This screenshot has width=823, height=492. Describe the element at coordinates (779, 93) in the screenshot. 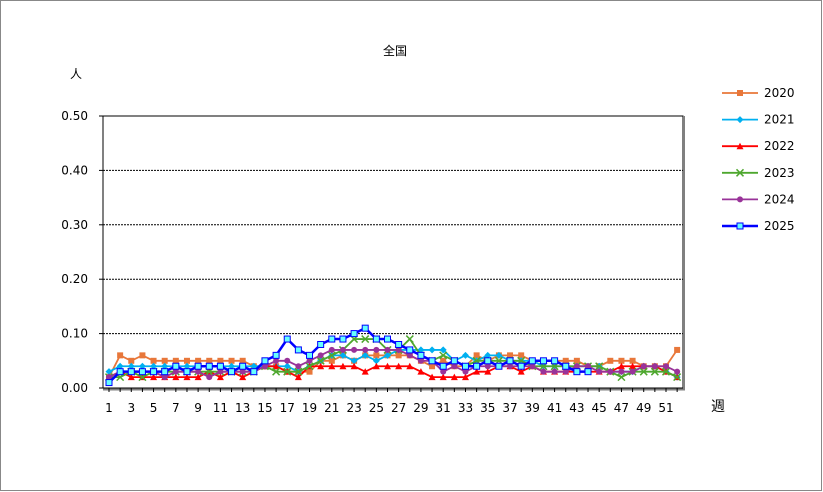

I see `legend-label: 2020` at that location.